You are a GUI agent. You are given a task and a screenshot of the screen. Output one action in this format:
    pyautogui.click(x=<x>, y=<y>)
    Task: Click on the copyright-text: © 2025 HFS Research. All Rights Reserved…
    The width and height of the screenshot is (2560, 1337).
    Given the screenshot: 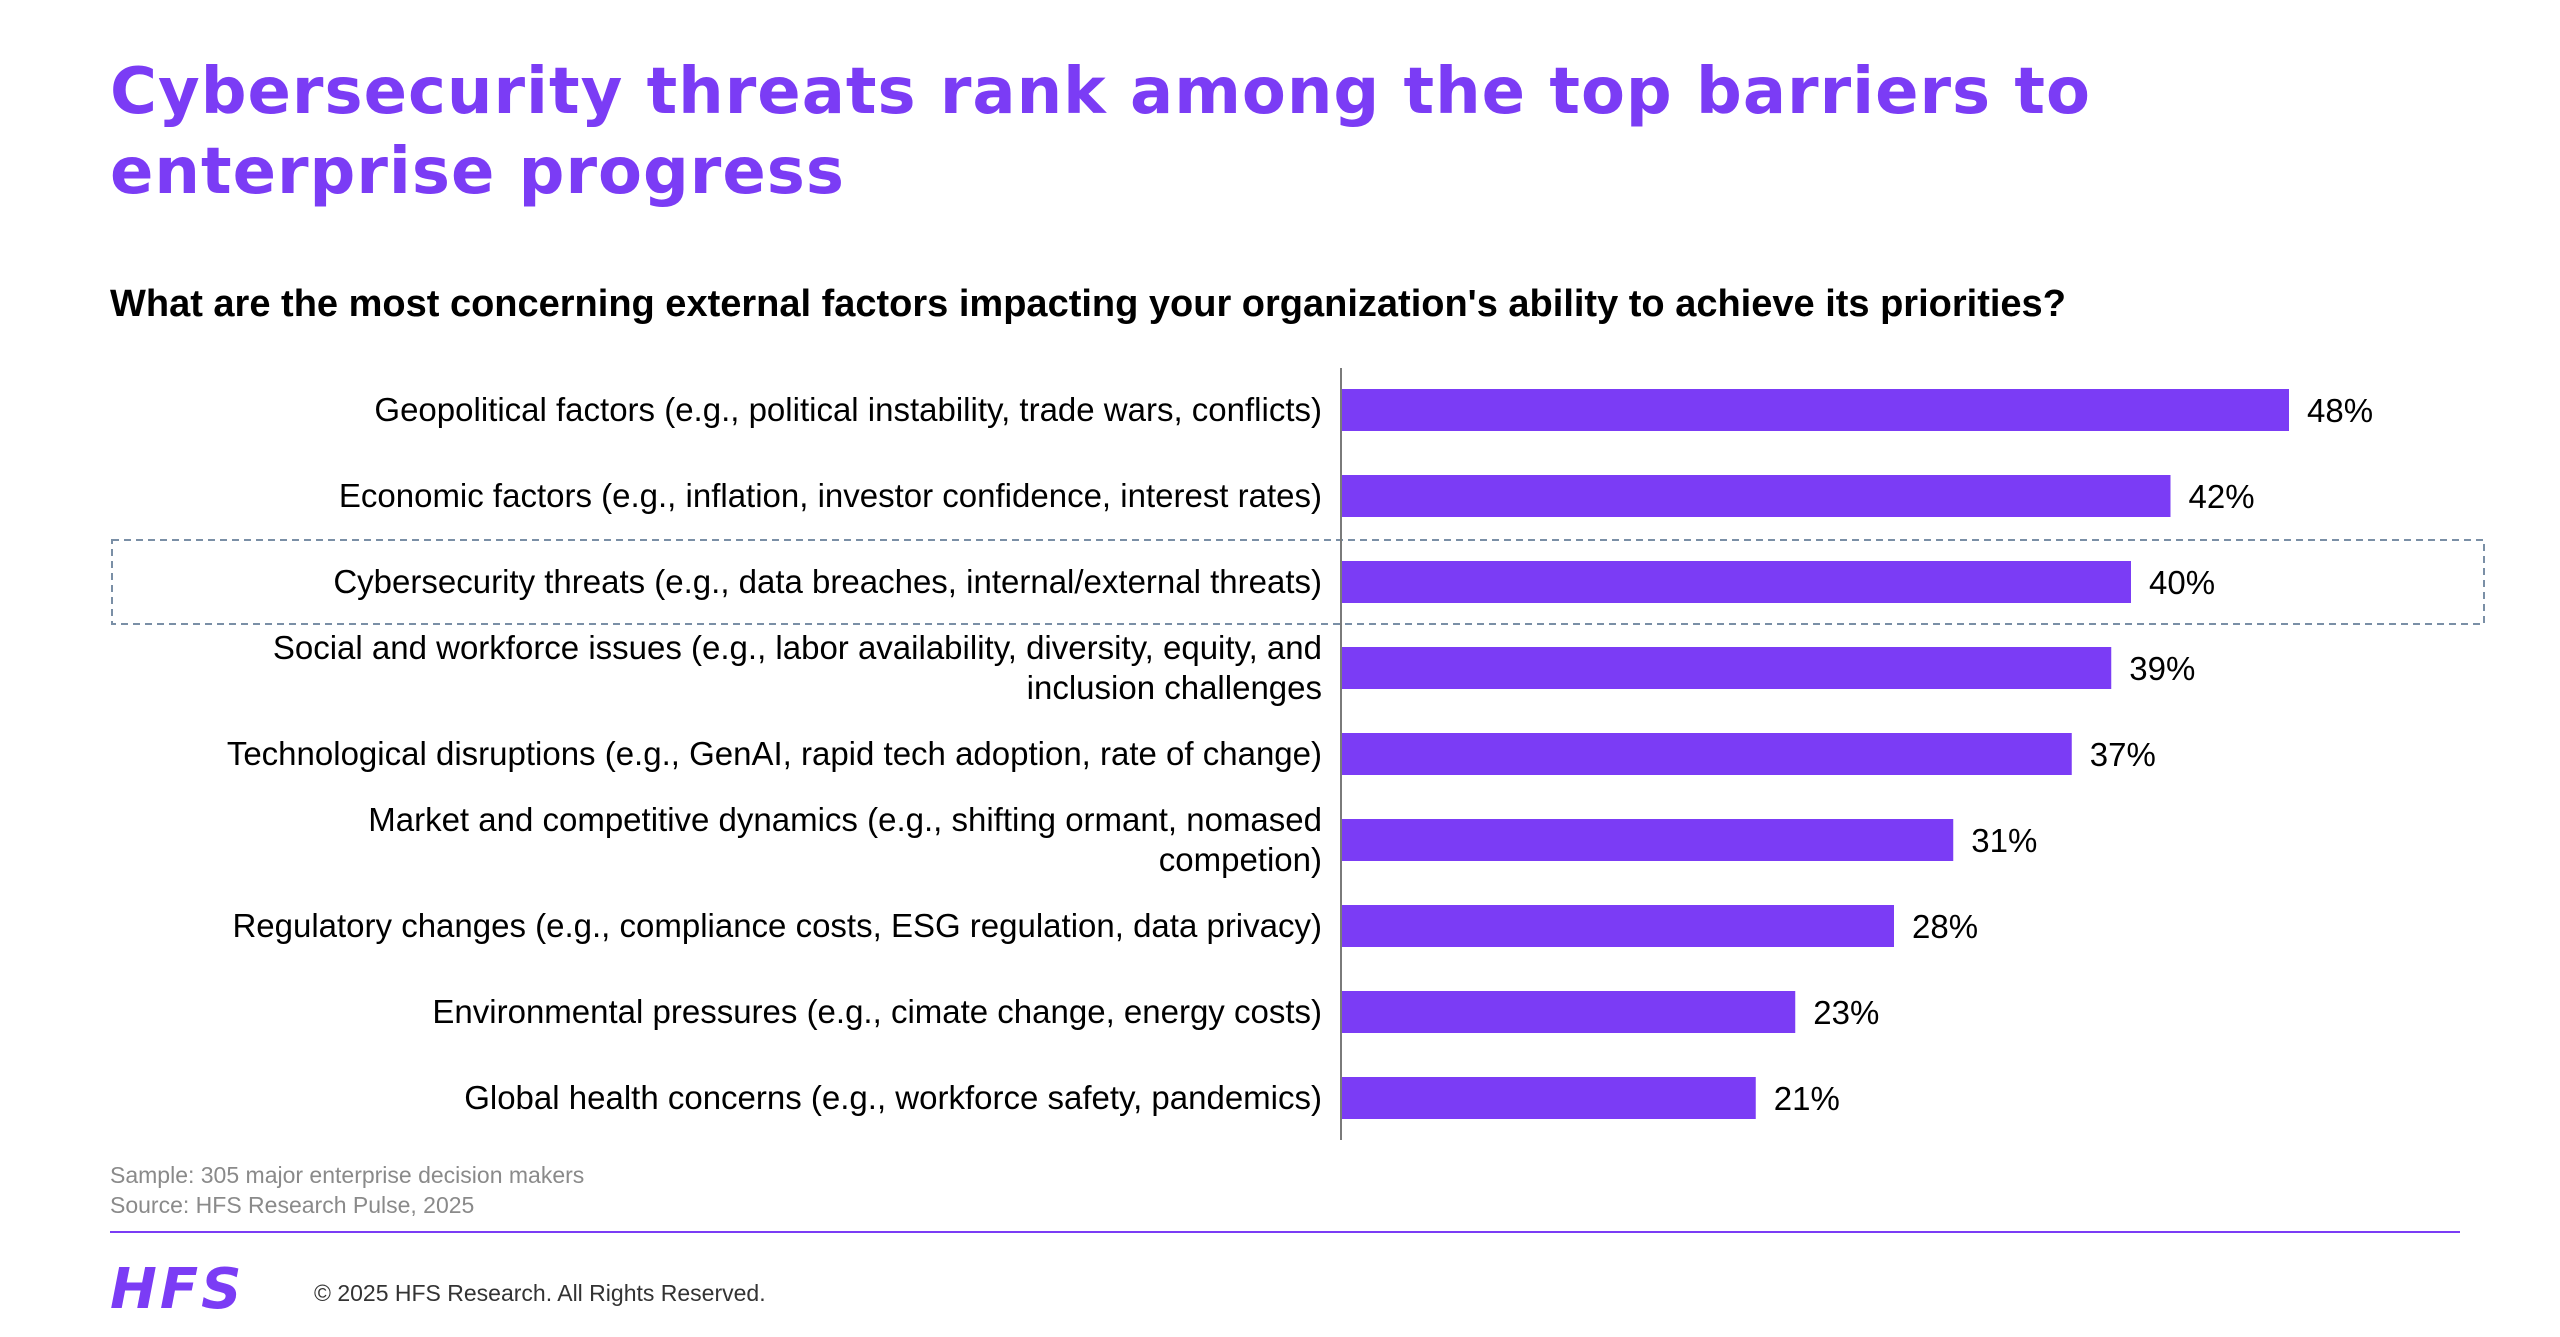 What is the action you would take?
    pyautogui.click(x=540, y=1293)
    